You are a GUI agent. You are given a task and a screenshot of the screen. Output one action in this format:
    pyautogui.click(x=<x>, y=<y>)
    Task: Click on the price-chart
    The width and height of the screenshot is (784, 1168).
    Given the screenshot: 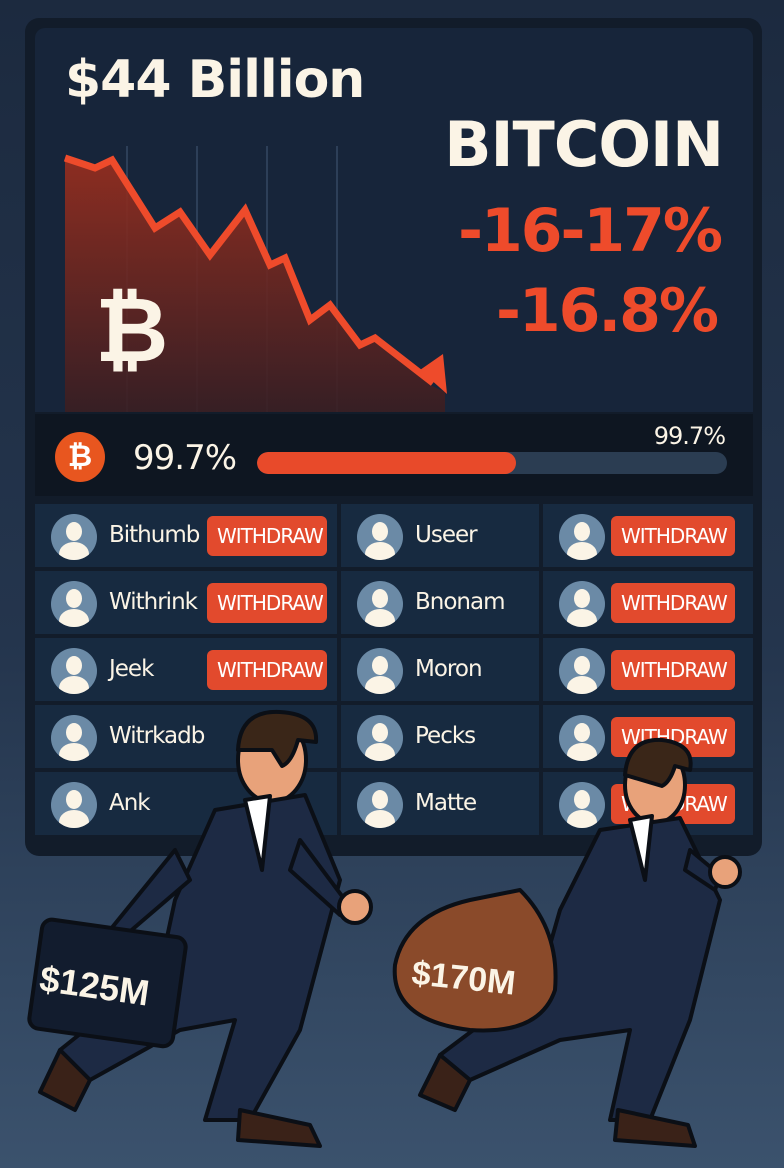 What is the action you would take?
    pyautogui.click(x=255, y=279)
    